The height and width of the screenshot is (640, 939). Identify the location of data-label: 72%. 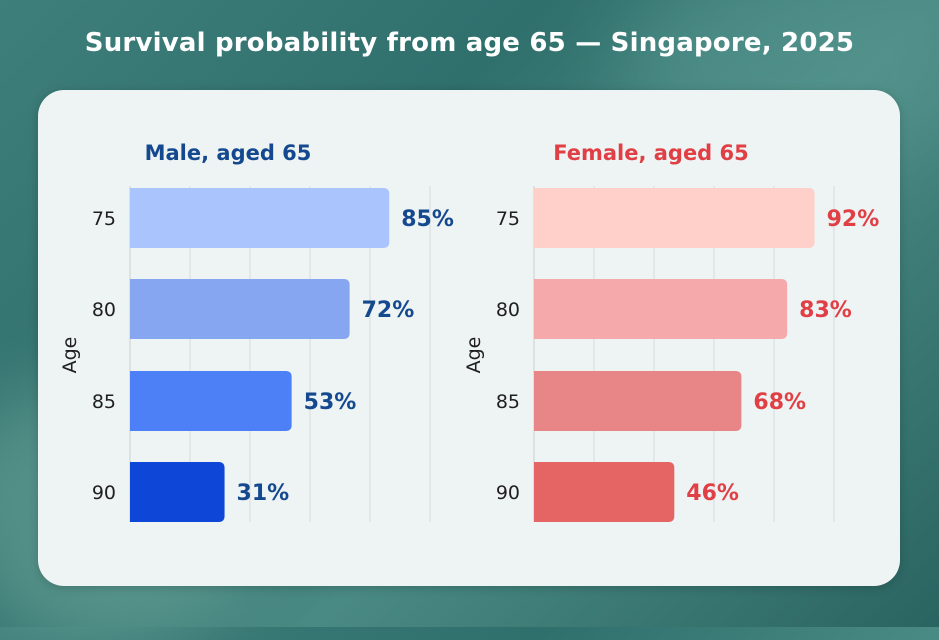
(388, 310).